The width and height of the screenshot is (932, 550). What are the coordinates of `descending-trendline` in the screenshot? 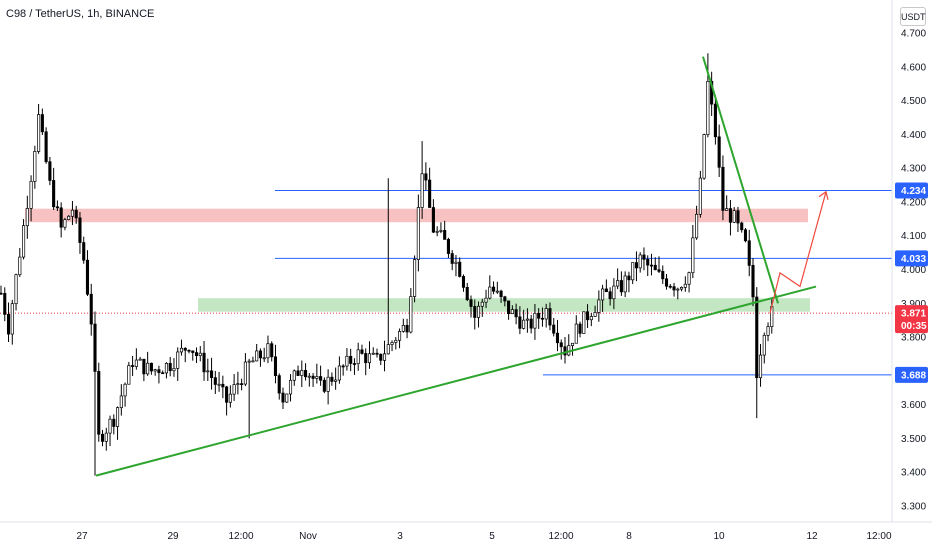 It's located at (740, 180).